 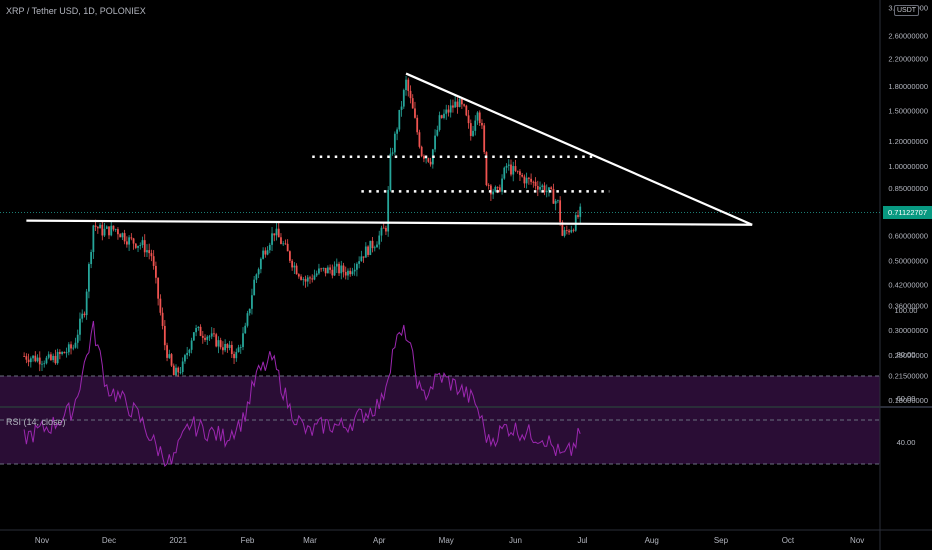 I want to click on price-axis-label: 2.60000000, so click(x=908, y=36).